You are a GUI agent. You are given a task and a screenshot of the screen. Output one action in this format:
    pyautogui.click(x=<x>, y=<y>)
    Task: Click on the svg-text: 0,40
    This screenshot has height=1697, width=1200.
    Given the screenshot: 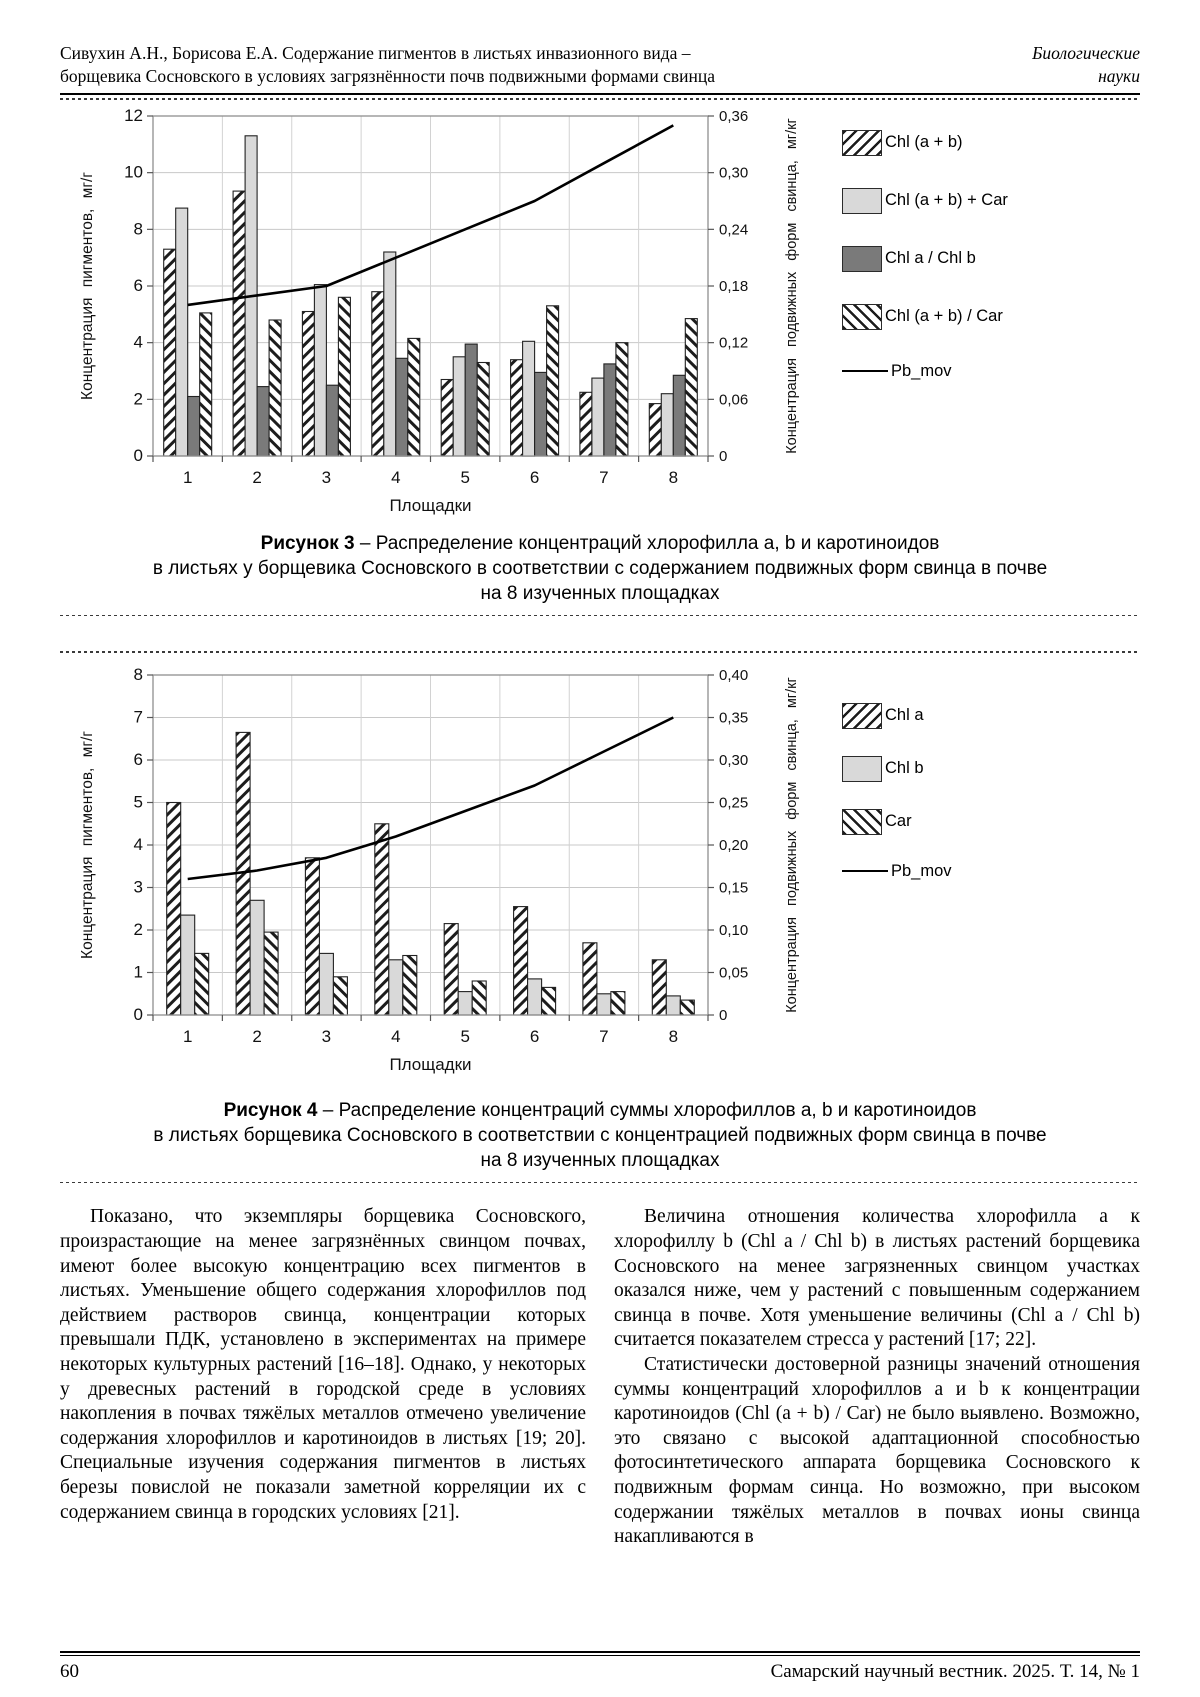 What is the action you would take?
    pyautogui.click(x=733, y=675)
    